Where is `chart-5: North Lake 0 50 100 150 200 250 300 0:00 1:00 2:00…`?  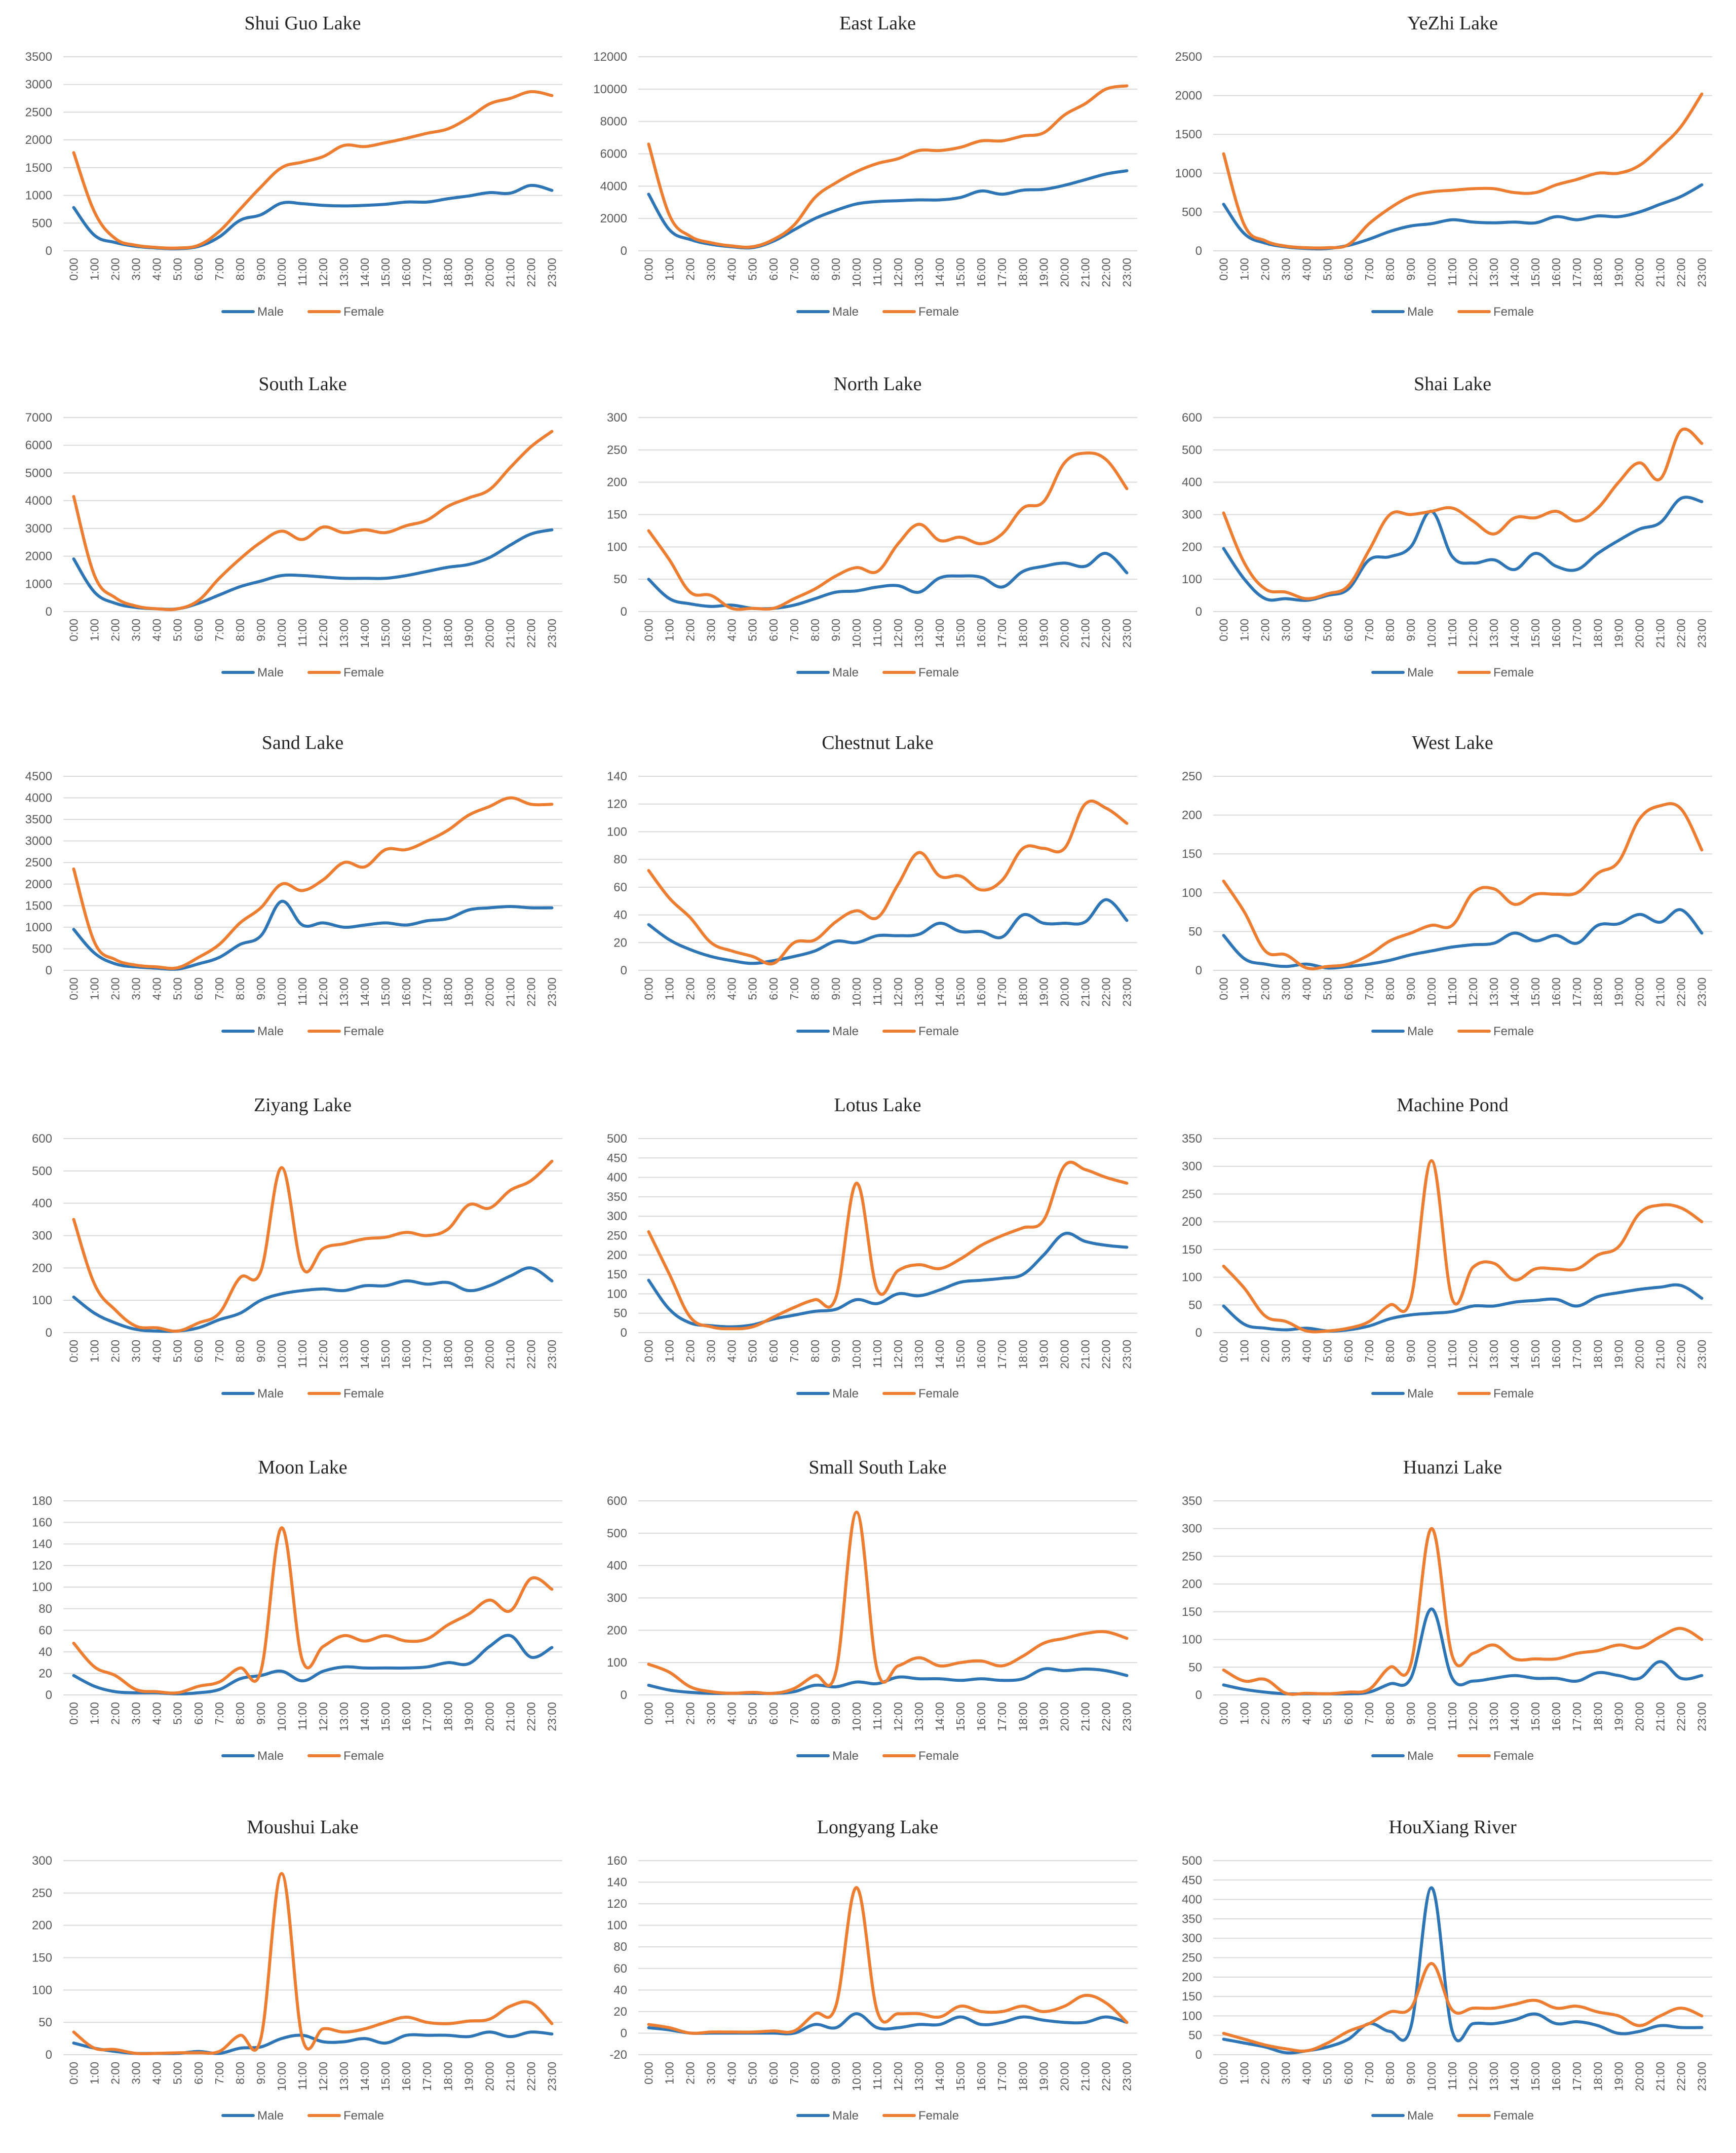 chart-5: North Lake 0 50 100 150 200 250 300 0:00 1:00 2:00… is located at coordinates (872, 526).